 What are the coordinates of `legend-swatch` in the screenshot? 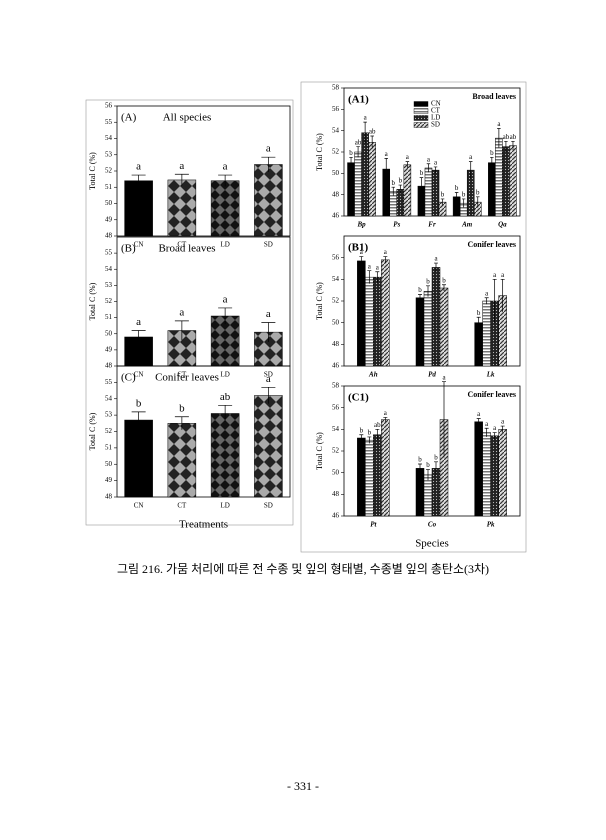 It's located at (421, 118).